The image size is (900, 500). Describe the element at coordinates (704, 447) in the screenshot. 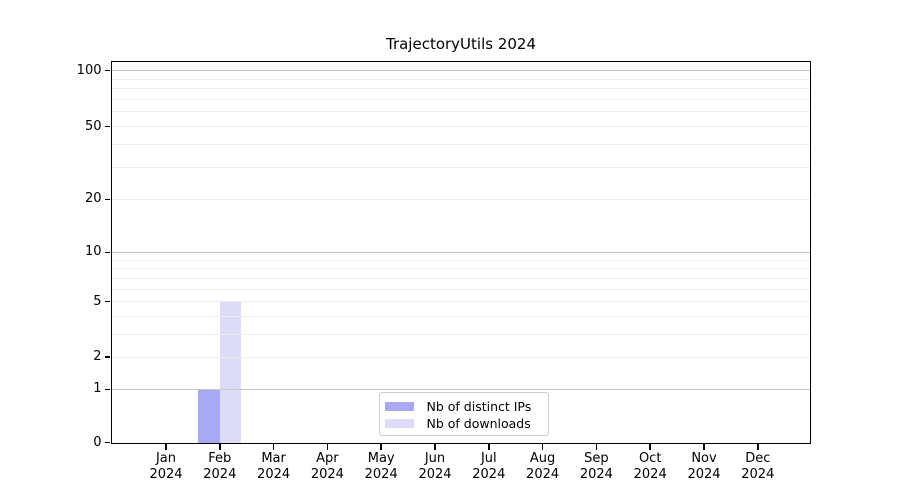

I see `x-tick-nov` at that location.